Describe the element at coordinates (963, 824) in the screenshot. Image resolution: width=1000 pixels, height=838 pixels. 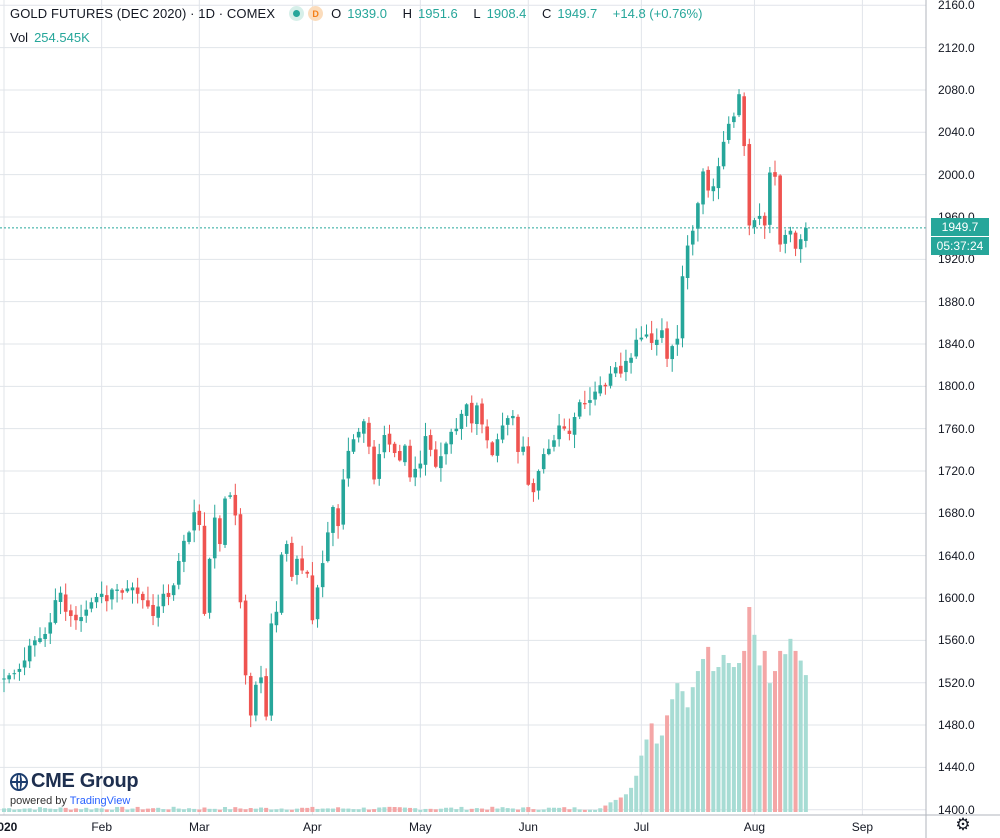
I see `settings-gear-icon: ⚙` at that location.